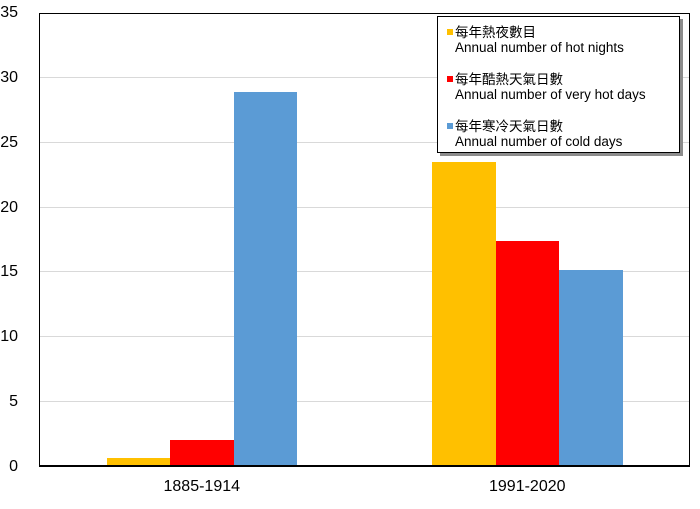 The width and height of the screenshot is (700, 509). Describe the element at coordinates (9, 142) in the screenshot. I see `y-tick-label-25: 25` at that location.